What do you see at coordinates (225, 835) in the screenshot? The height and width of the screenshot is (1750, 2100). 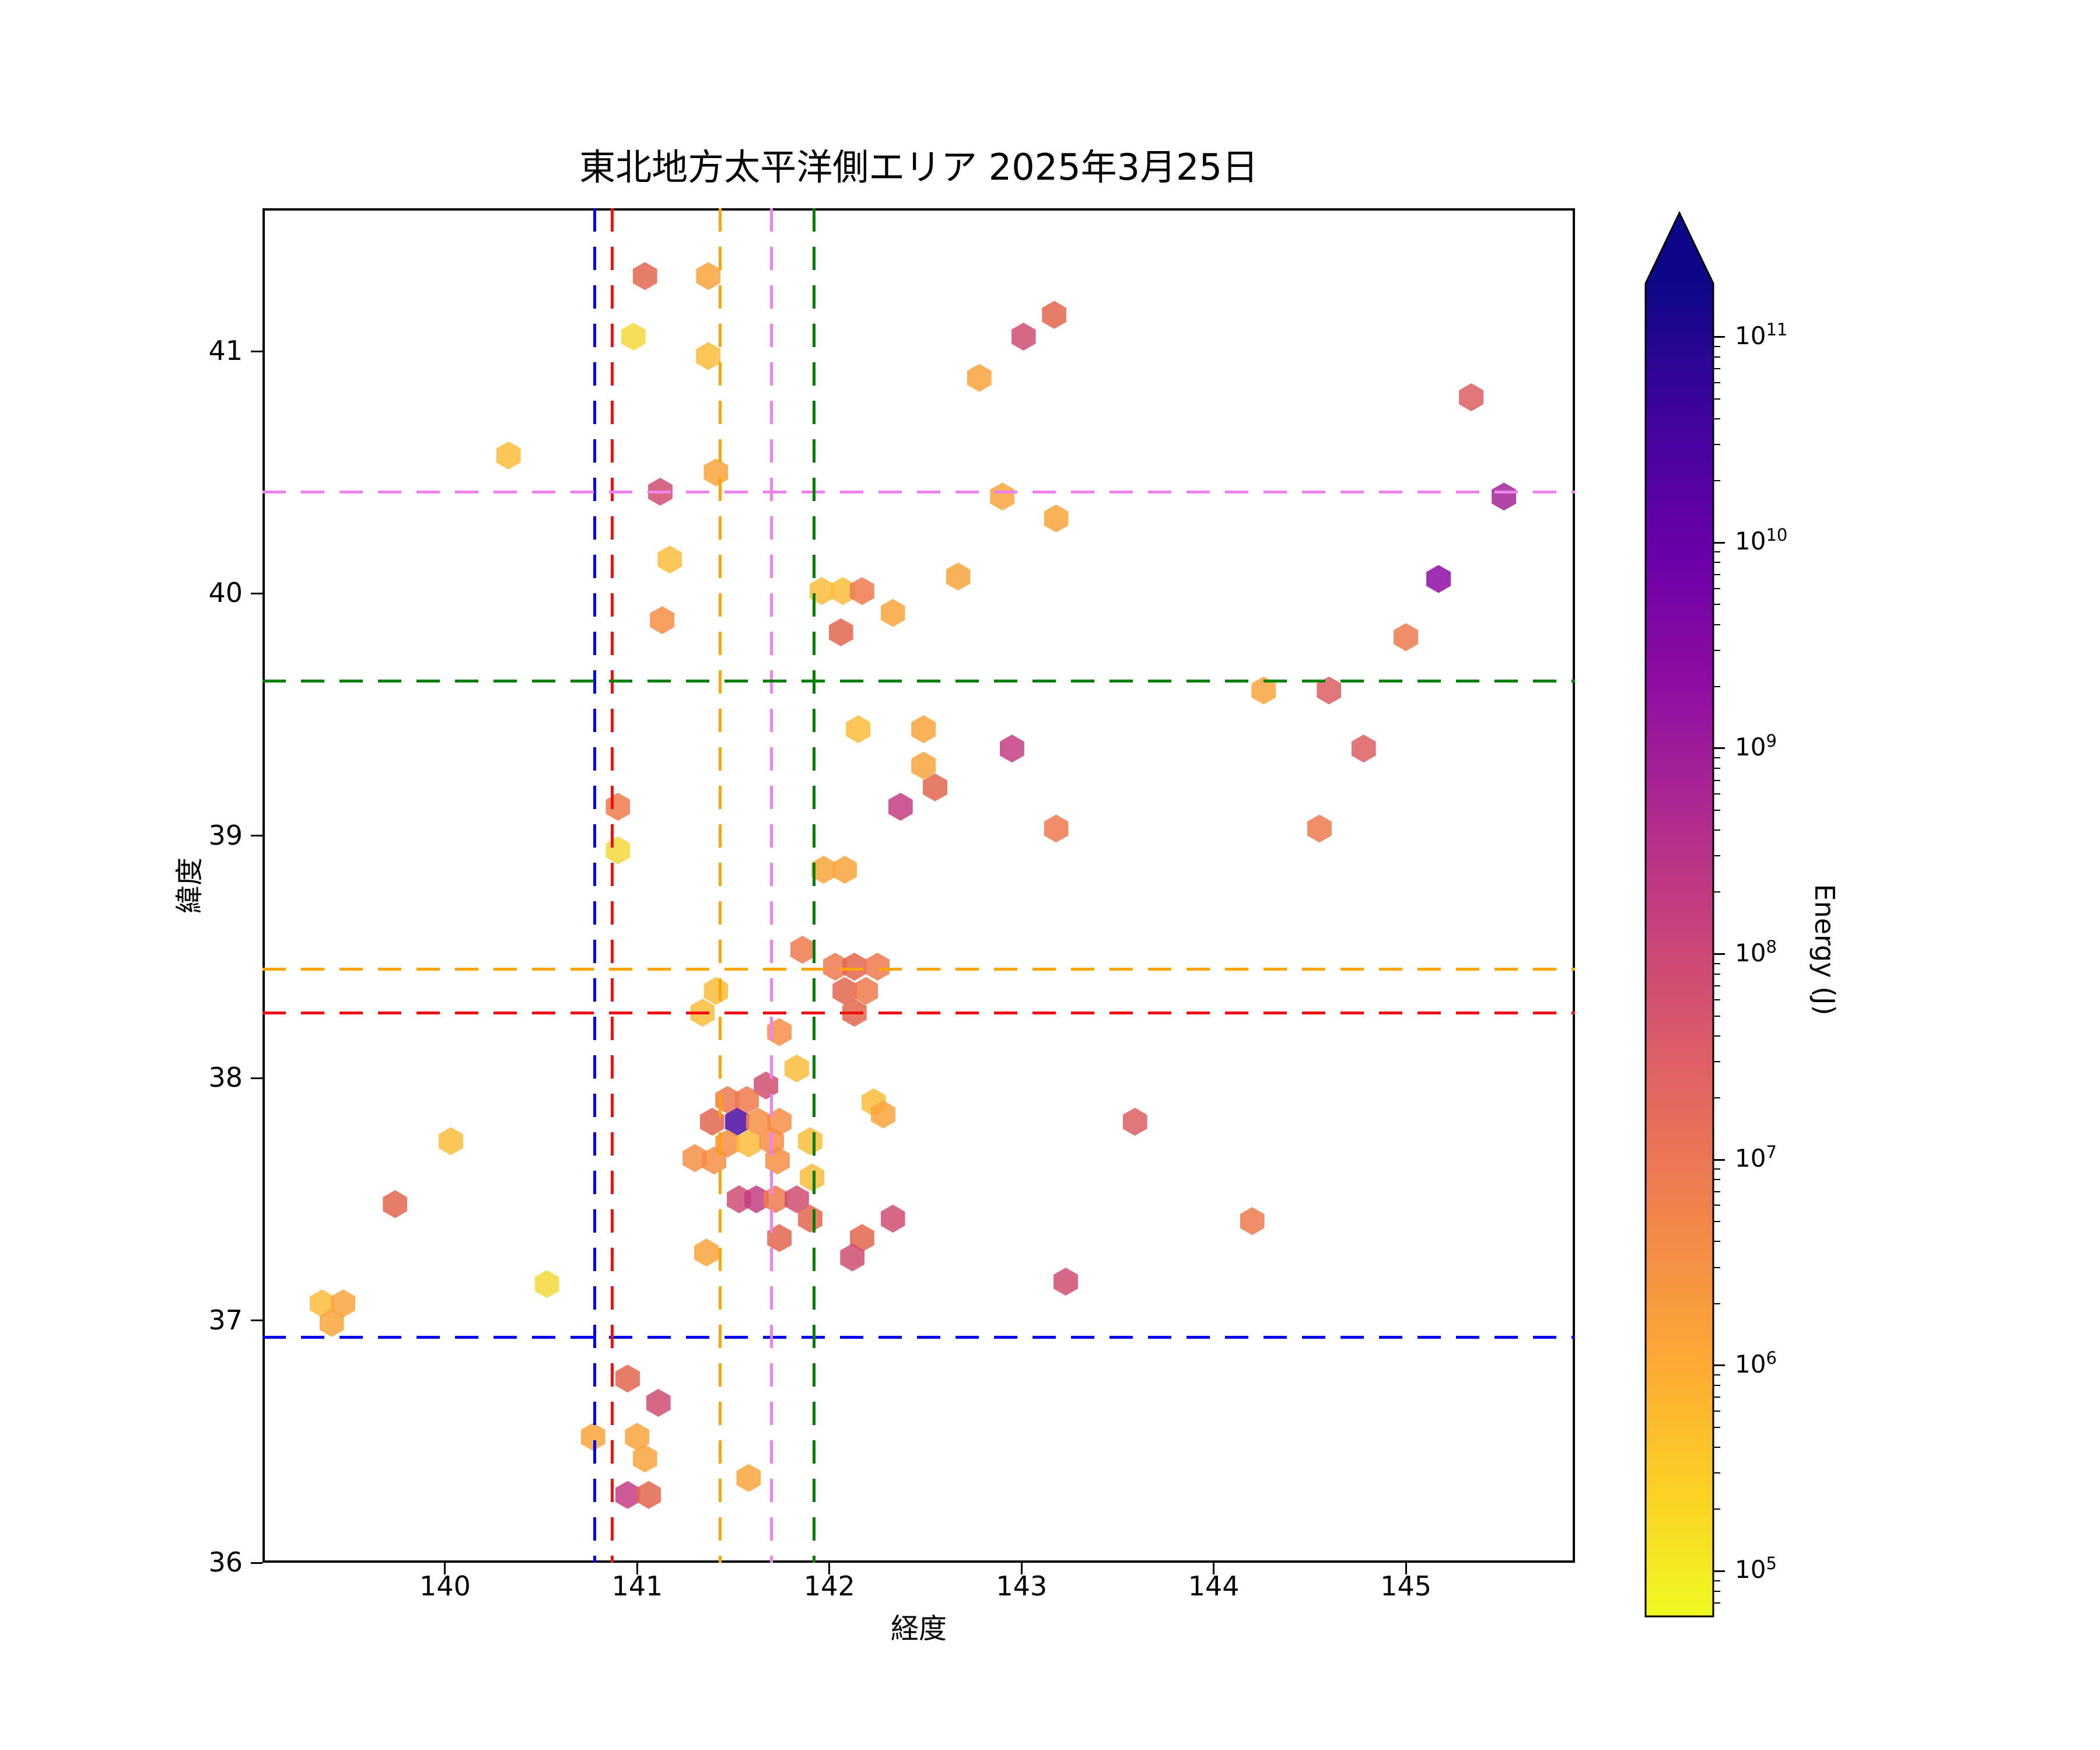 I see `y-tick-label: 39` at bounding box center [225, 835].